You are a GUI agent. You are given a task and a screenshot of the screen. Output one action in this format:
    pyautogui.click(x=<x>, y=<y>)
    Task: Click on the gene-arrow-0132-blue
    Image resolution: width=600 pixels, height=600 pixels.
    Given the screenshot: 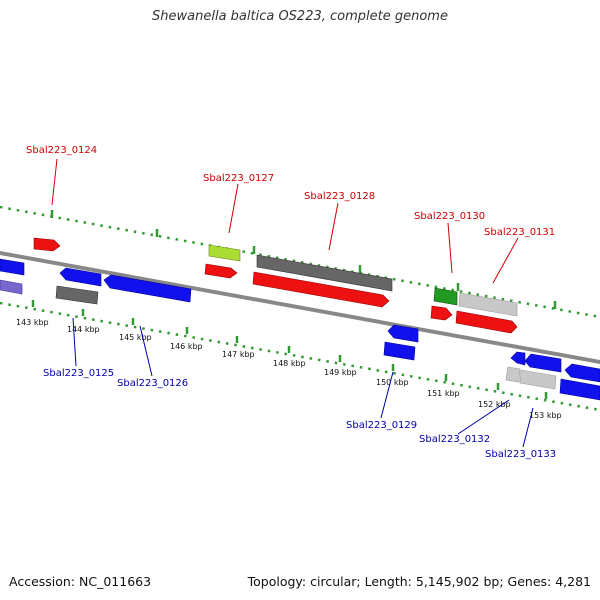 What is the action you would take?
    pyautogui.click(x=518, y=358)
    